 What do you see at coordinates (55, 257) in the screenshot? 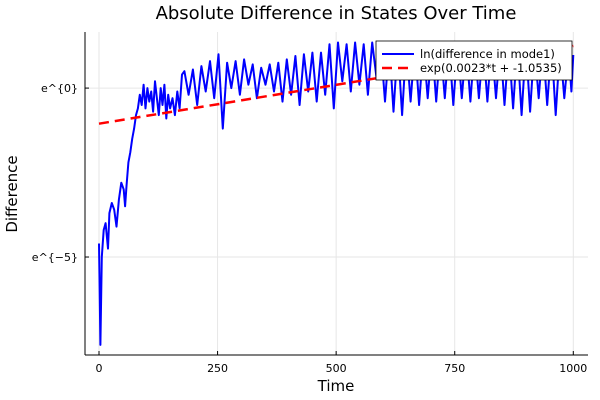
I see `y-tick-label: e^{−5}` at bounding box center [55, 257].